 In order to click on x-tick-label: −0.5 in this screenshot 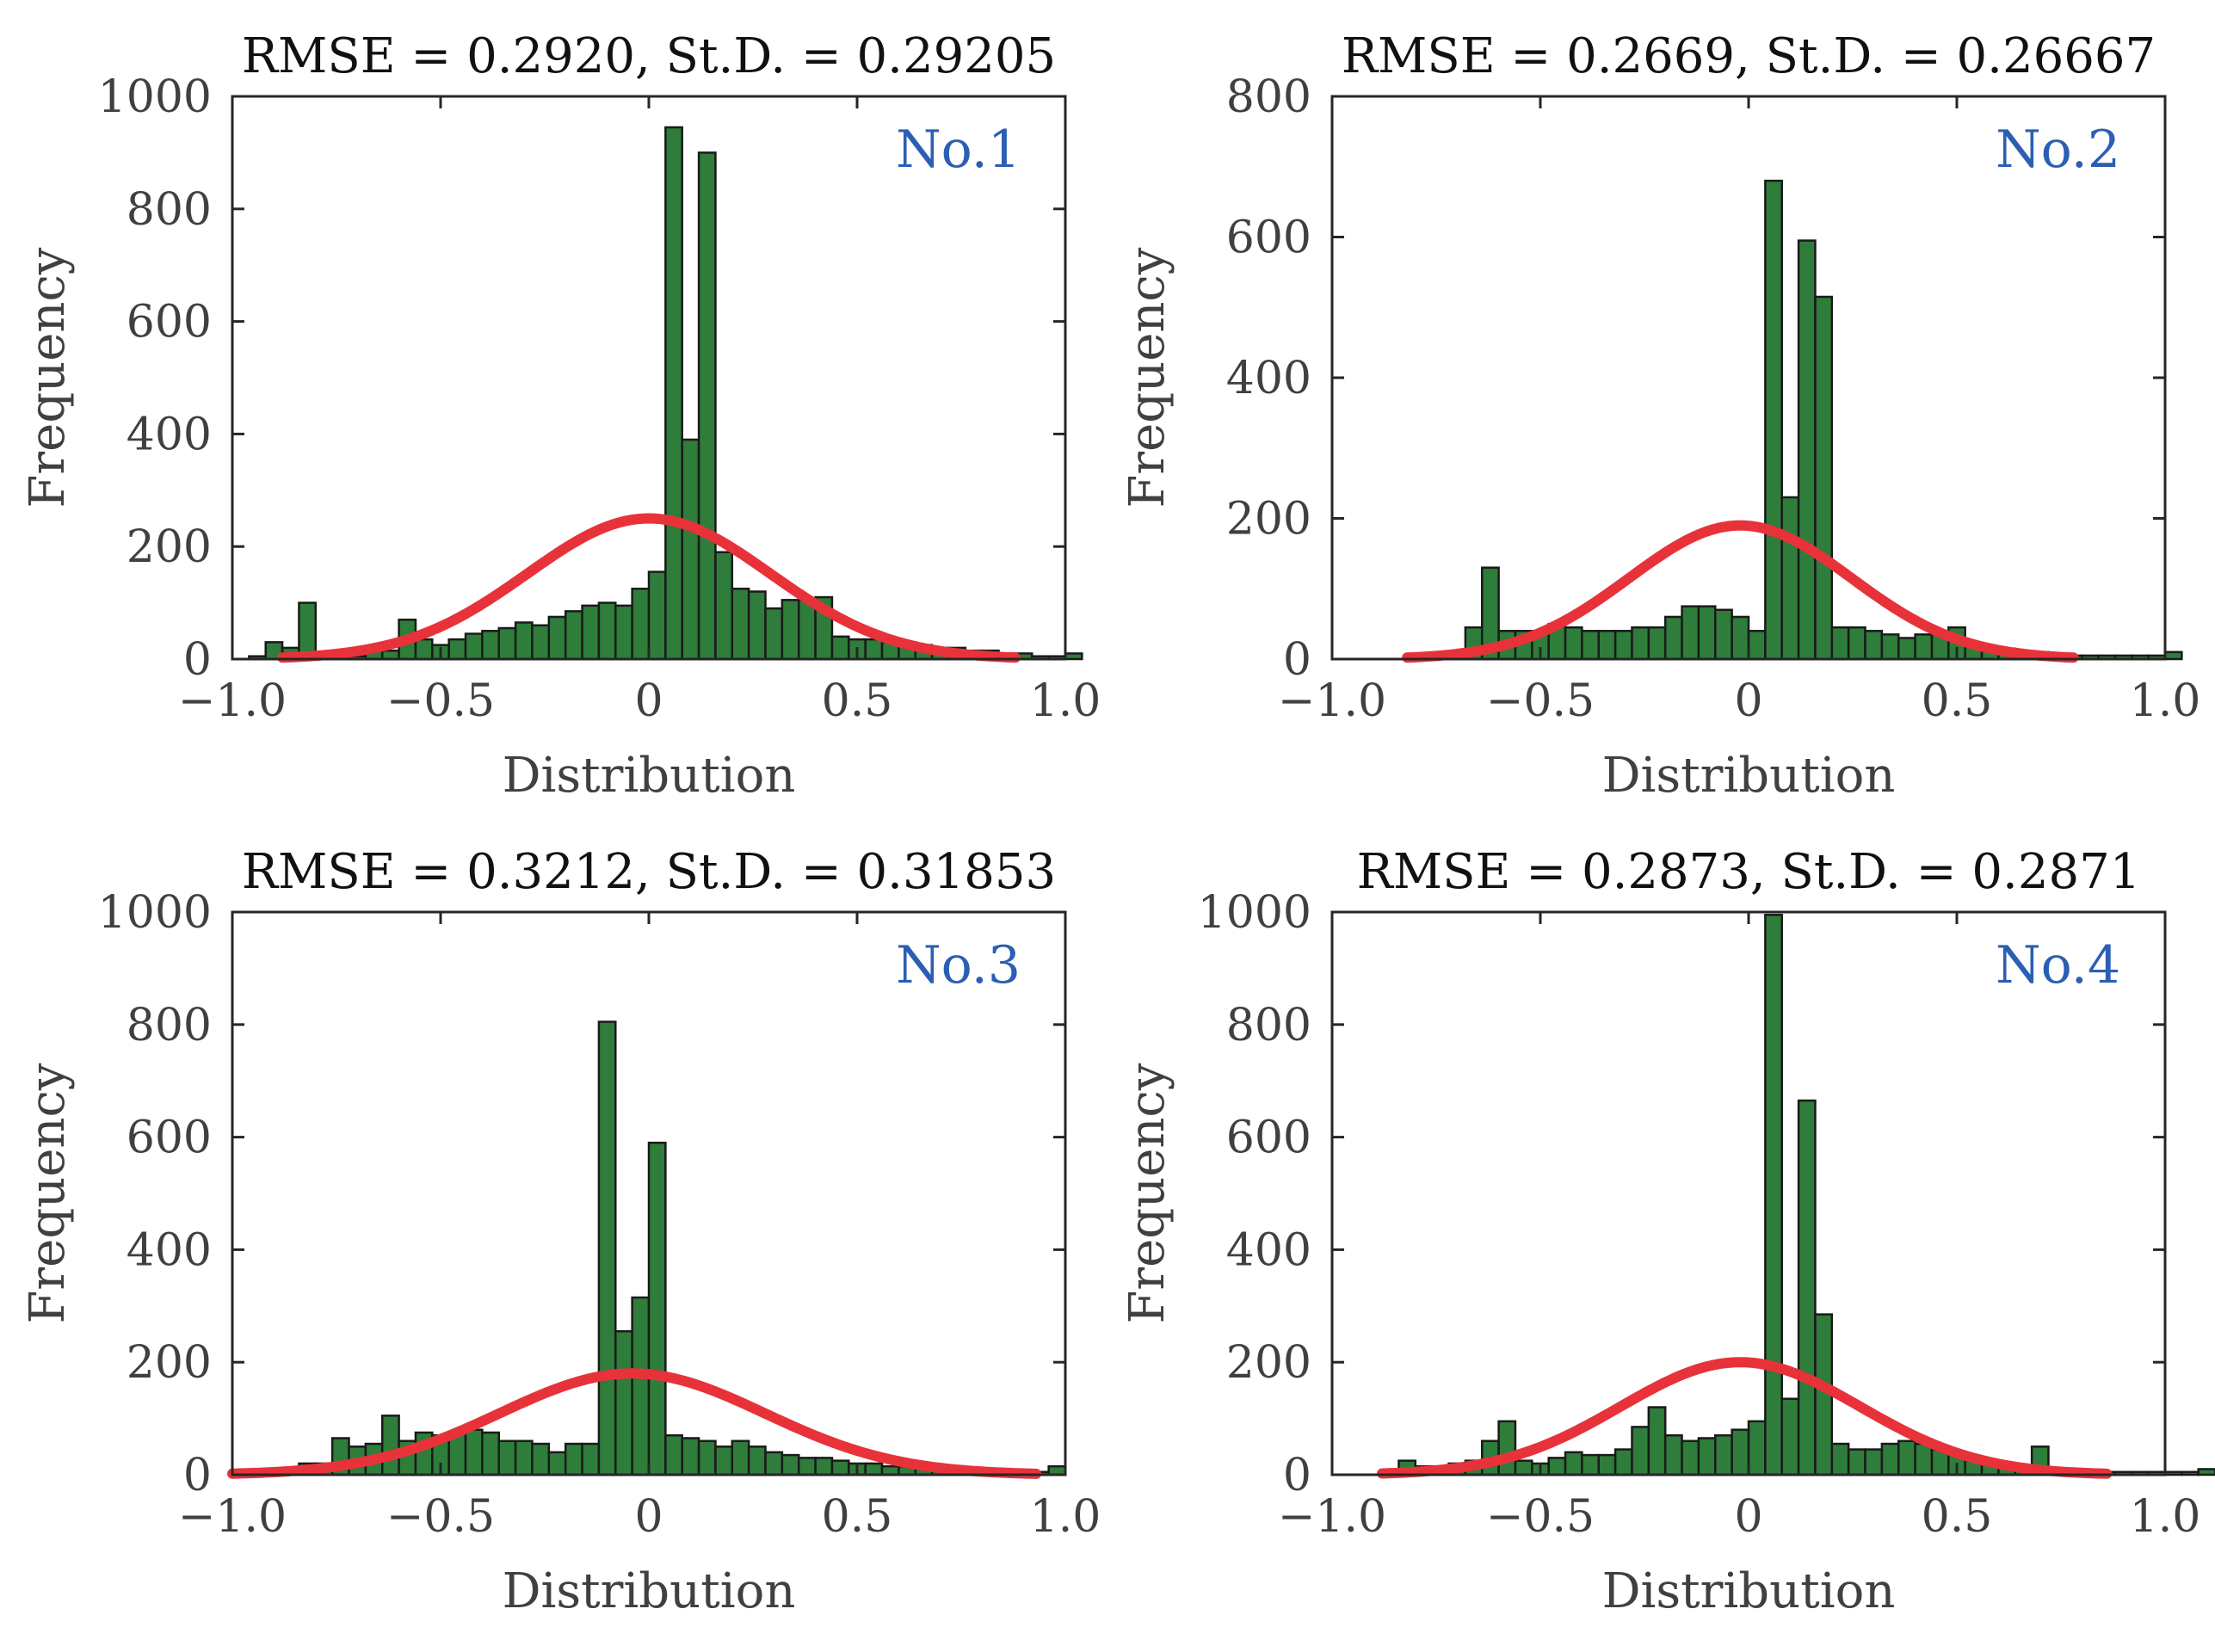, I will do `click(440, 1517)`.